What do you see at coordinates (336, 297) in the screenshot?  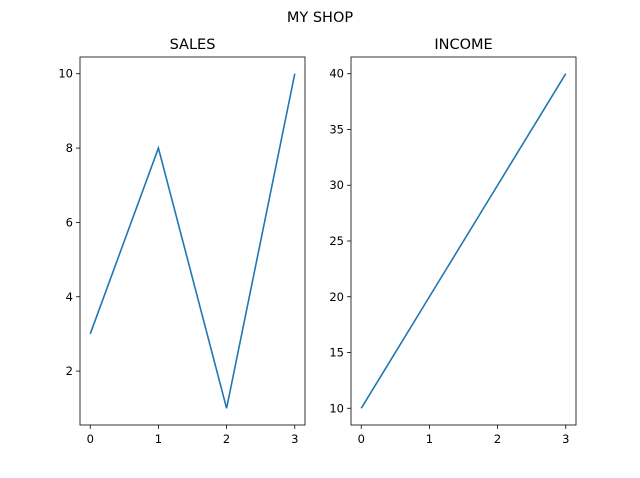 I see `y-tick-label: 20` at bounding box center [336, 297].